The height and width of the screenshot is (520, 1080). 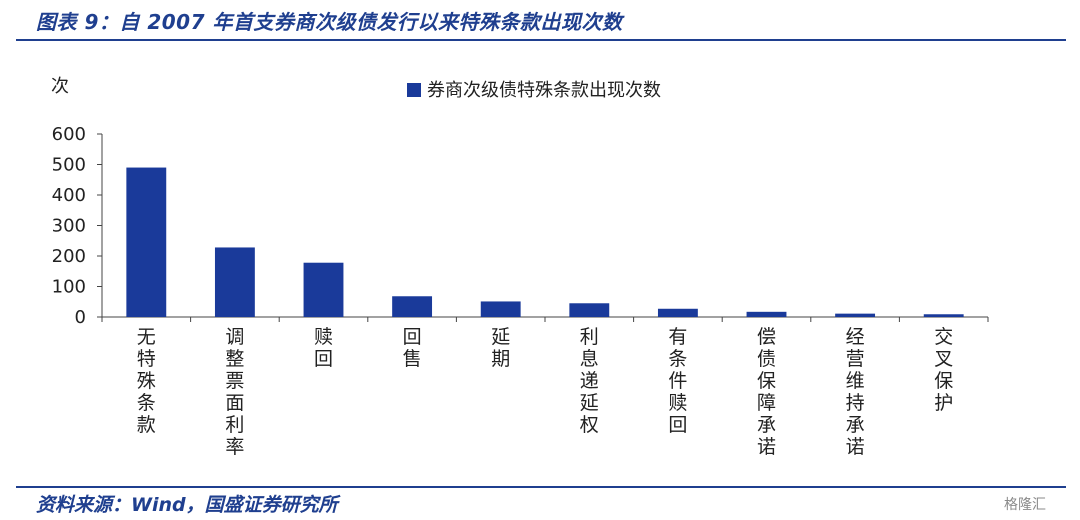 I want to click on watermark-logo: 格隆汇, so click(x=1025, y=505).